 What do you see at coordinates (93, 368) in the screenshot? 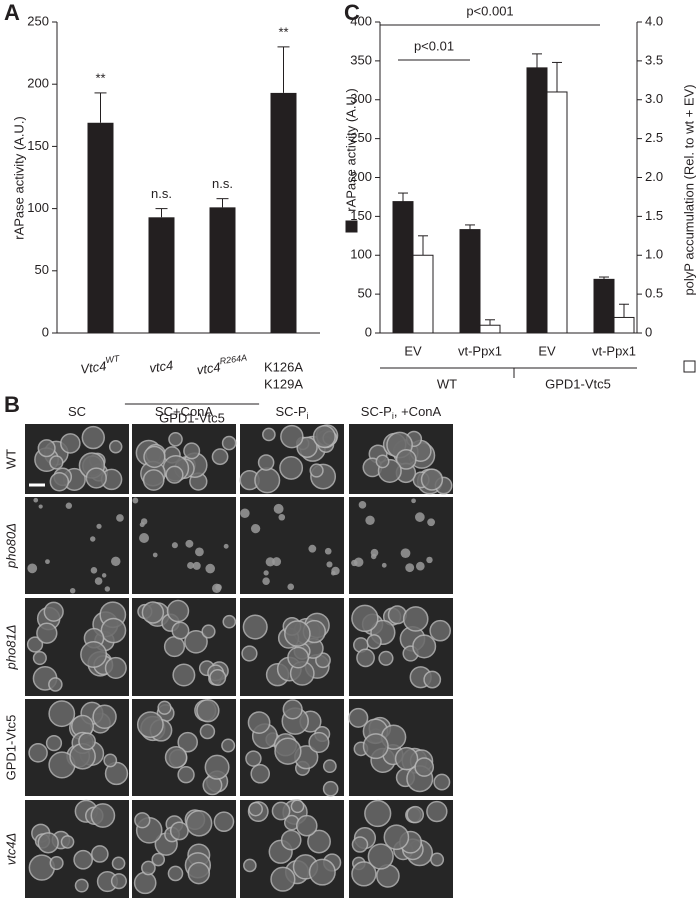
I see `label-text: Vtc4` at bounding box center [93, 368].